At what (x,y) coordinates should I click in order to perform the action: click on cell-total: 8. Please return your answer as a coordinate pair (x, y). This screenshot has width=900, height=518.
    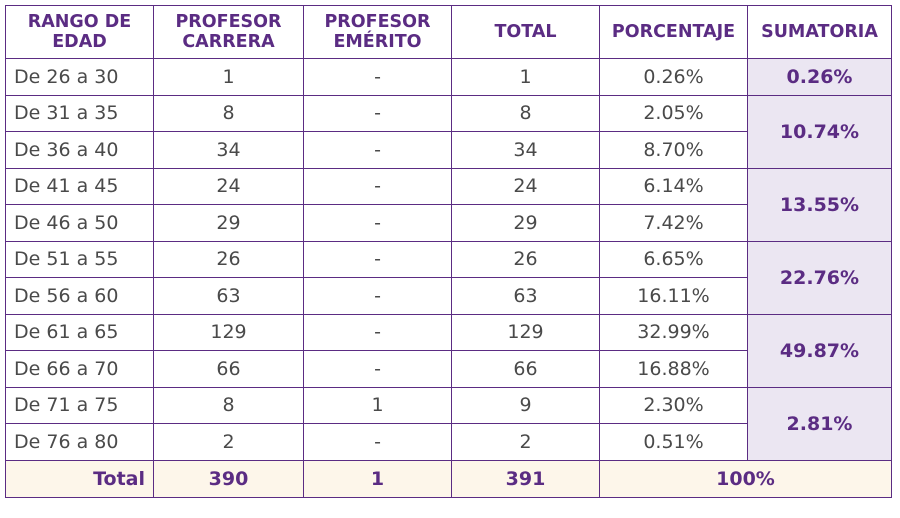
    Looking at the image, I should click on (525, 113).